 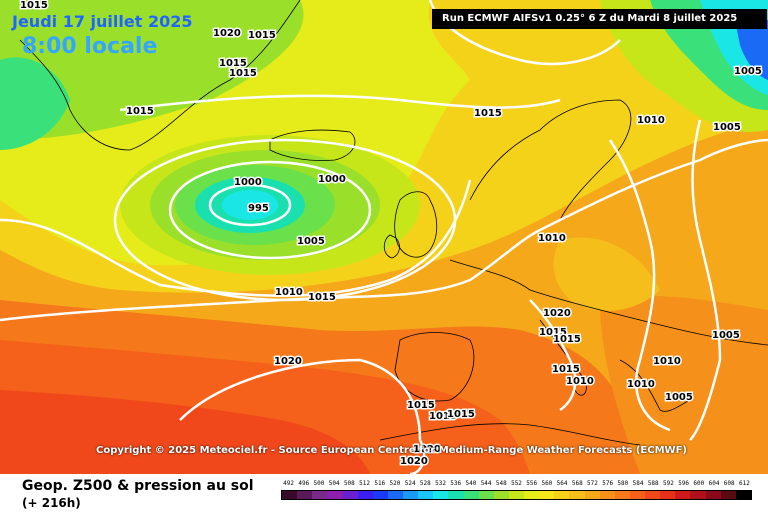 What do you see at coordinates (510, 434) in the screenshot?
I see `north-africa-coast` at bounding box center [510, 434].